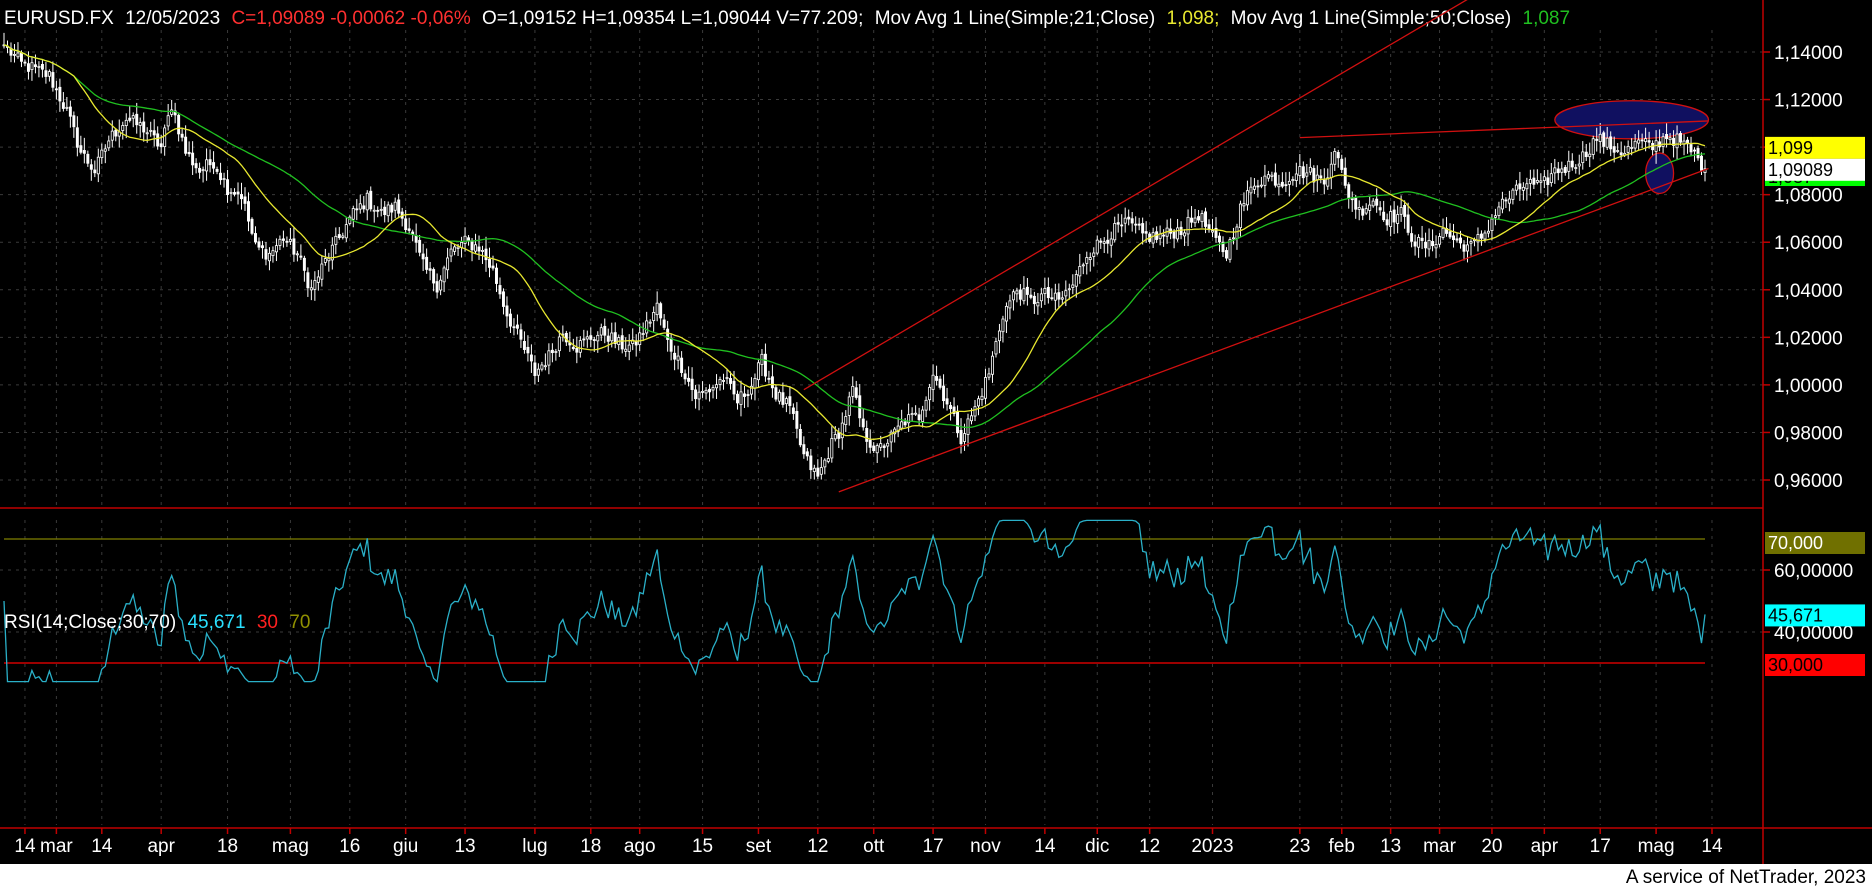 The image size is (1872, 888). Describe the element at coordinates (1299, 846) in the screenshot. I see `date-tick-label: 23` at that location.